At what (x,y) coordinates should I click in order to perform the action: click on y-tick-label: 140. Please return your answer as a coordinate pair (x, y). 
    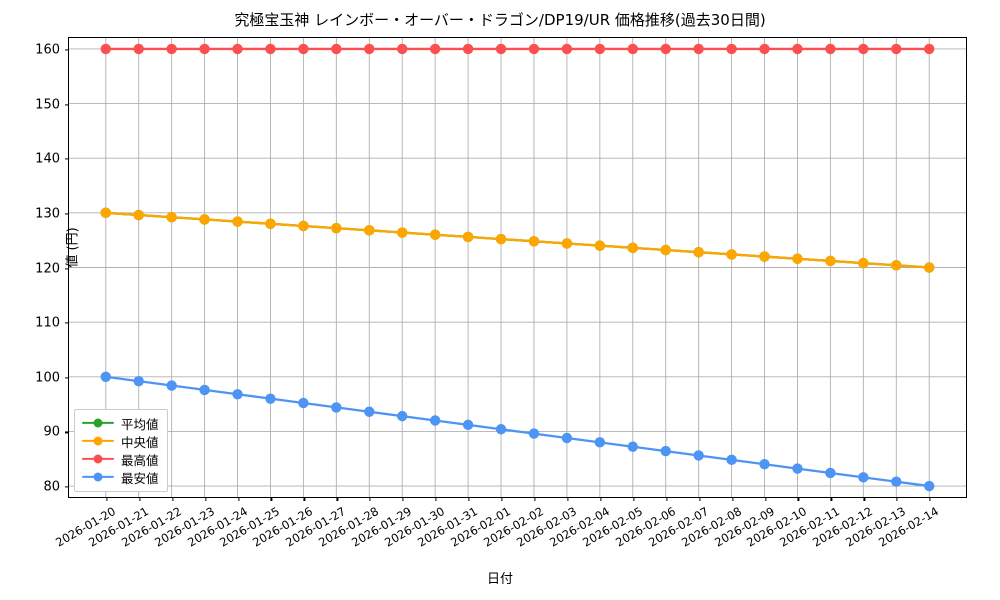
    Looking at the image, I should click on (47, 159).